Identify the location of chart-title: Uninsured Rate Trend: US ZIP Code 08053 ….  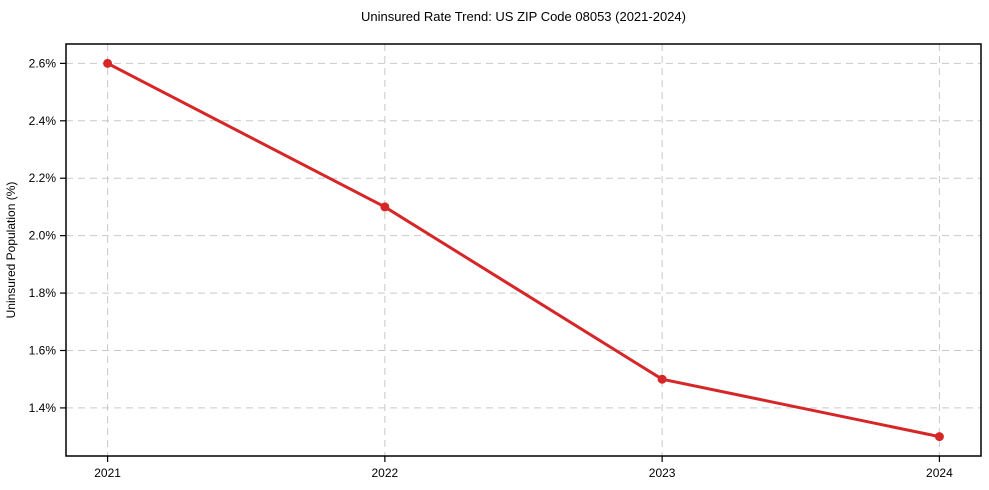
(523, 16).